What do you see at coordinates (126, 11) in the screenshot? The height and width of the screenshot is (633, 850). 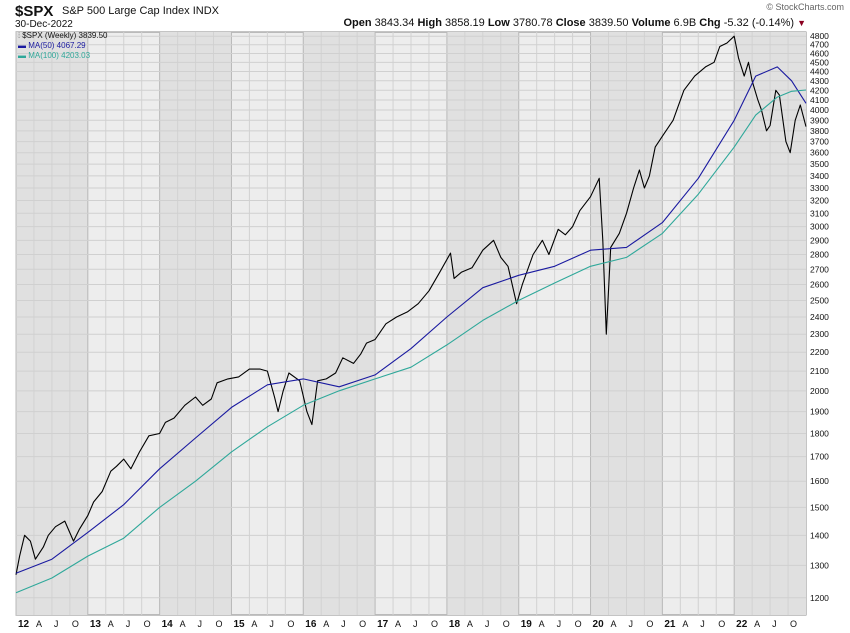 I see `index-name: S&P 500 Large Cap Index` at bounding box center [126, 11].